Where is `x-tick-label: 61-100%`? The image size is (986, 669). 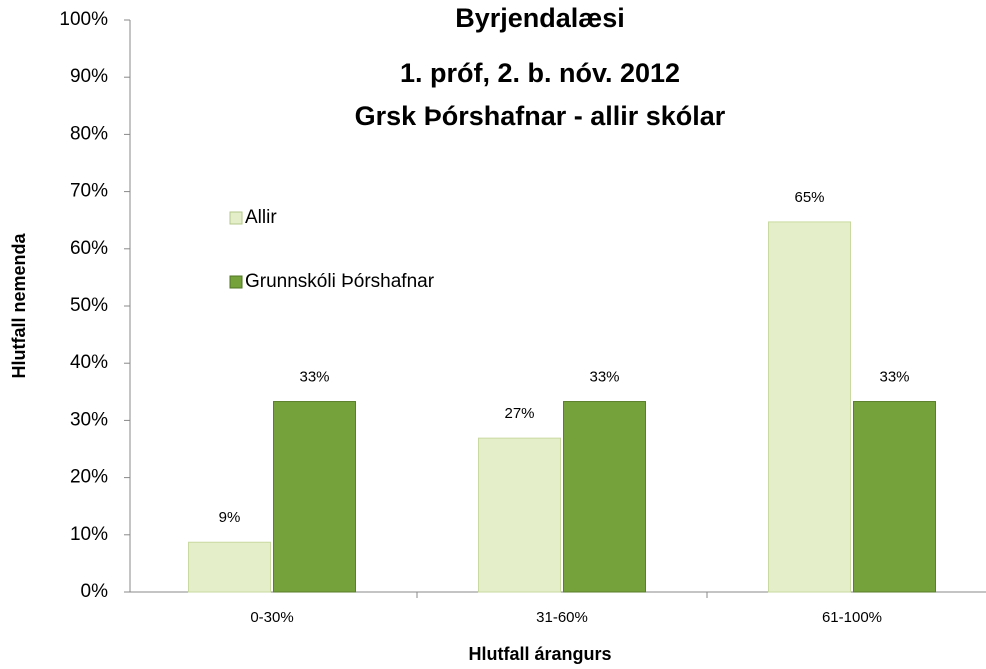 x-tick-label: 61-100% is located at coordinates (852, 617).